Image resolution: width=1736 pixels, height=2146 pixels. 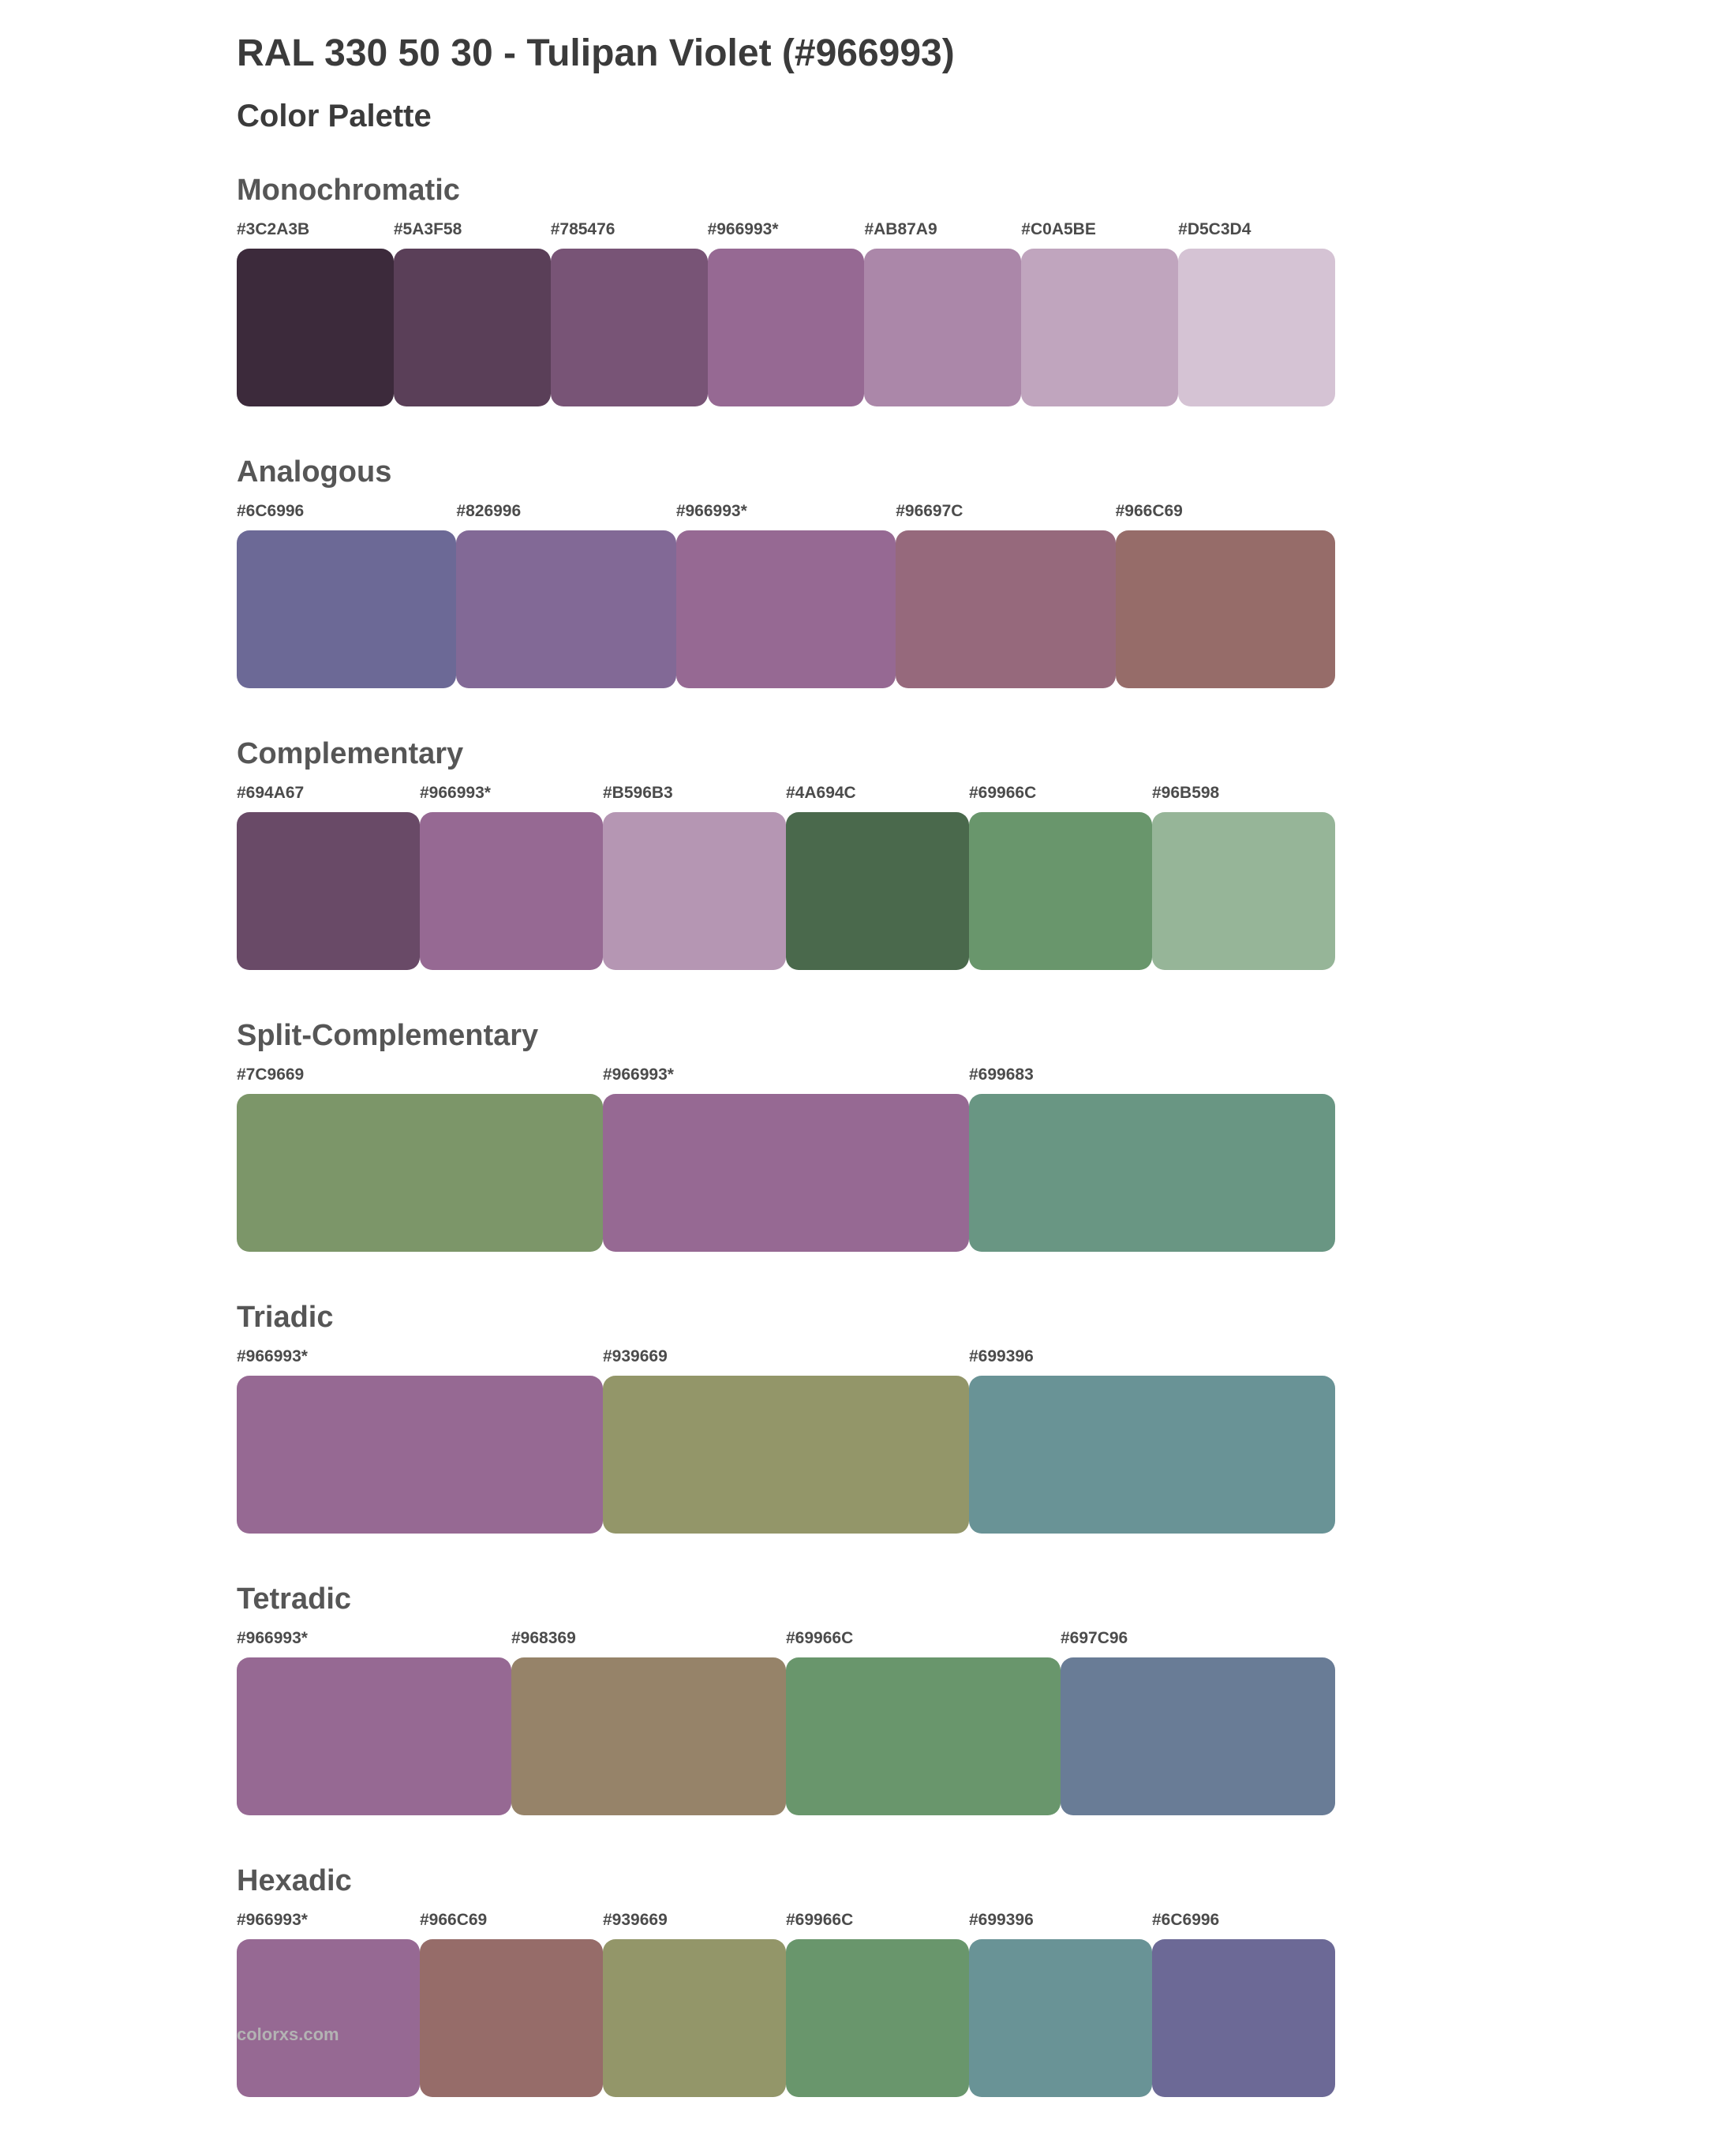 I want to click on palette-section-triadic: Triadic #966993* #939669 #699396, so click(x=786, y=1417).